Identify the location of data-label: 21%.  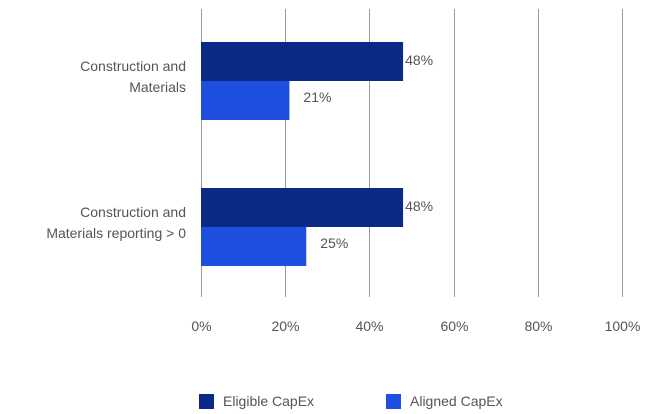
(317, 97).